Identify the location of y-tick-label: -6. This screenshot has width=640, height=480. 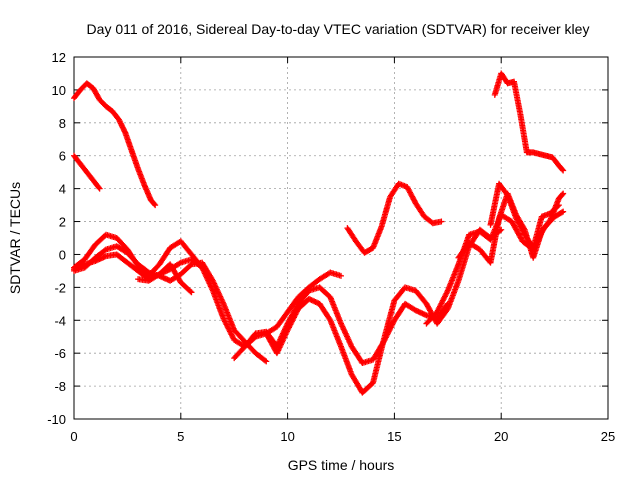
(60, 353).